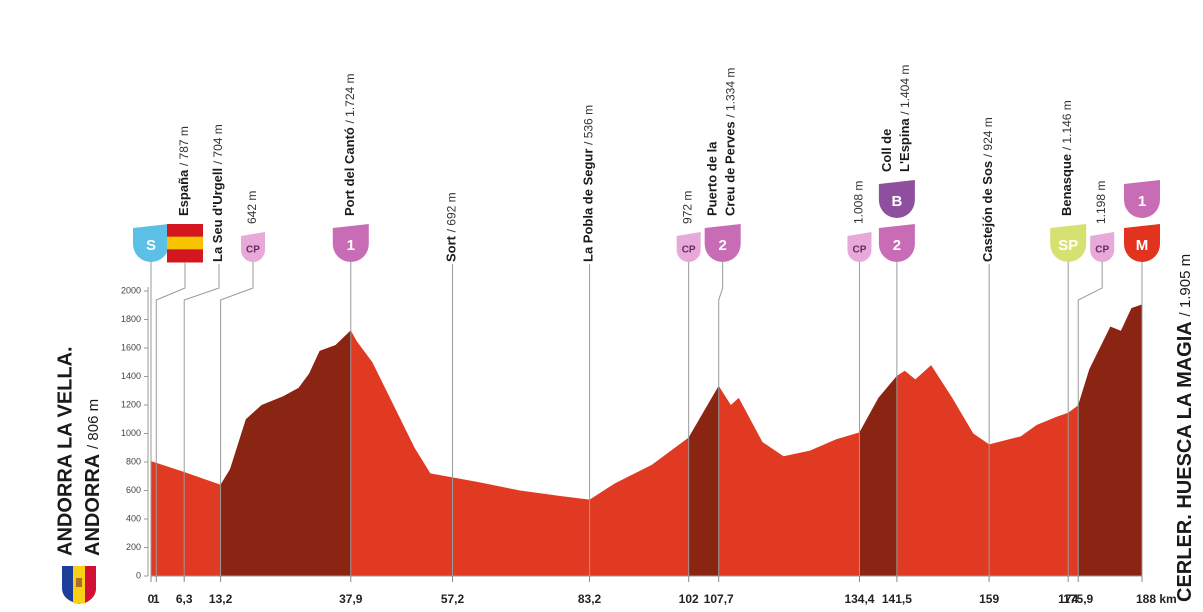 The image size is (1203, 612). What do you see at coordinates (349, 145) in the screenshot?
I see `waypoint-label: Port del Cantó / 1.724 m` at bounding box center [349, 145].